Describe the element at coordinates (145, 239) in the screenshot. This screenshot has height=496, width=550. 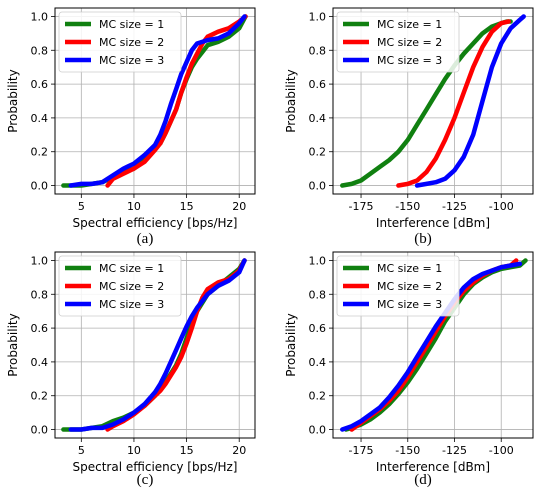
I see `panel-label: (a)` at that location.